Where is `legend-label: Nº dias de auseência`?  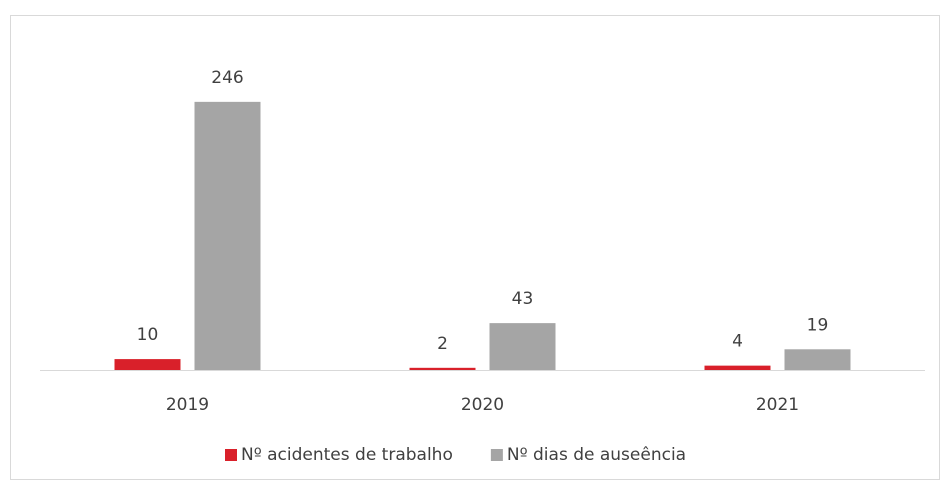
legend-label: Nº dias de auseência is located at coordinates (596, 455).